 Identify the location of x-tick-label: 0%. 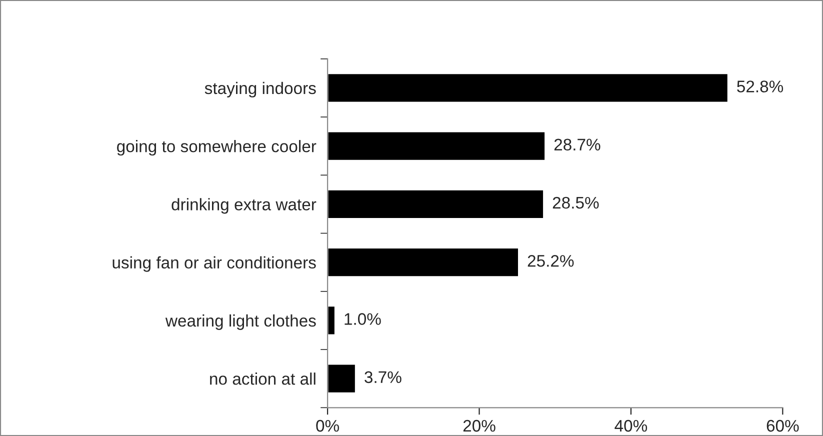
(328, 426).